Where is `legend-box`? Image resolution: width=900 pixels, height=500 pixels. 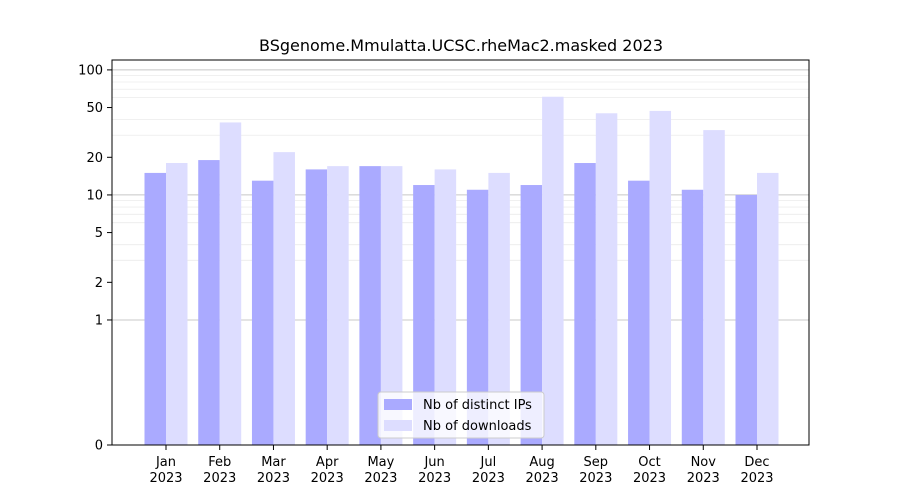
legend-box is located at coordinates (461, 415).